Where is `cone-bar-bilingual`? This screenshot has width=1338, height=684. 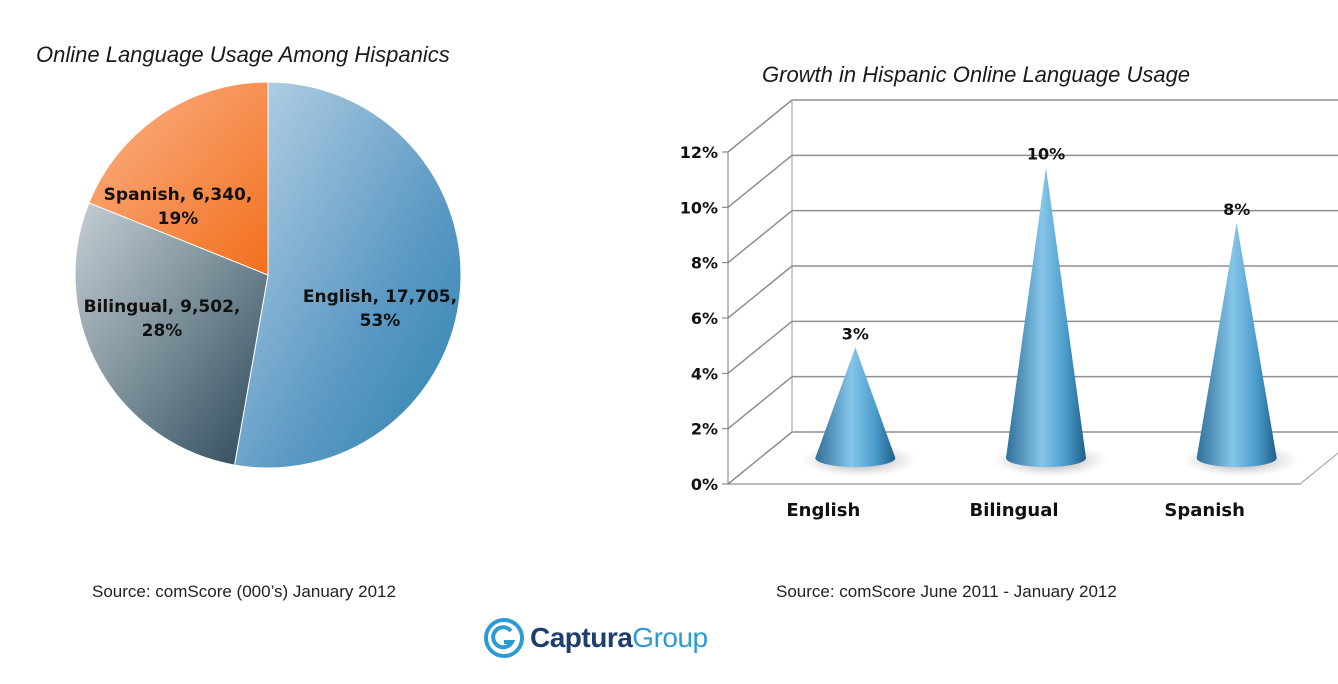 cone-bar-bilingual is located at coordinates (1046, 317).